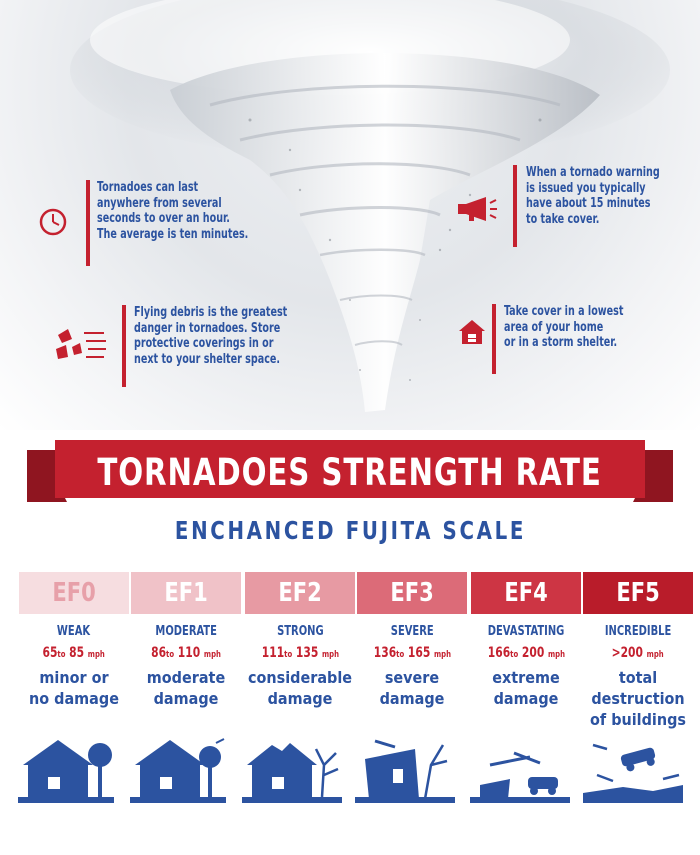  I want to click on clock-icon, so click(53, 224).